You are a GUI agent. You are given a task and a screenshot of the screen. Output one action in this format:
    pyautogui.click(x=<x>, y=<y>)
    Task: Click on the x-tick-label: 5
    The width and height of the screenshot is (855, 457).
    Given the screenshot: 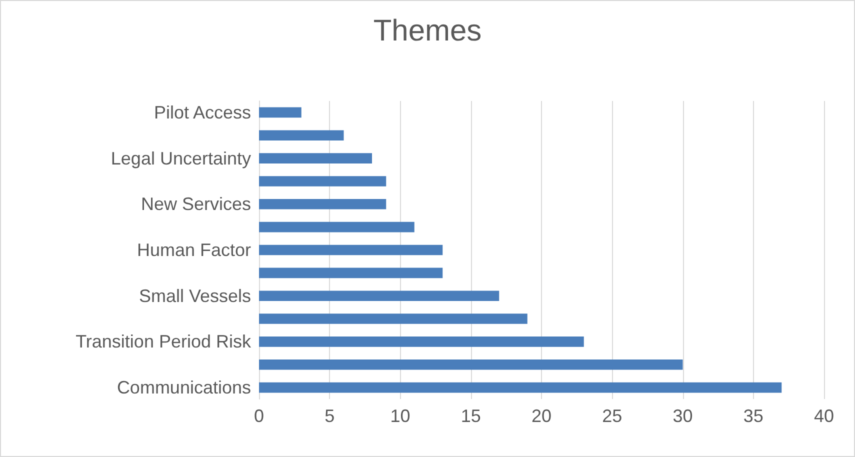 What is the action you would take?
    pyautogui.click(x=329, y=416)
    